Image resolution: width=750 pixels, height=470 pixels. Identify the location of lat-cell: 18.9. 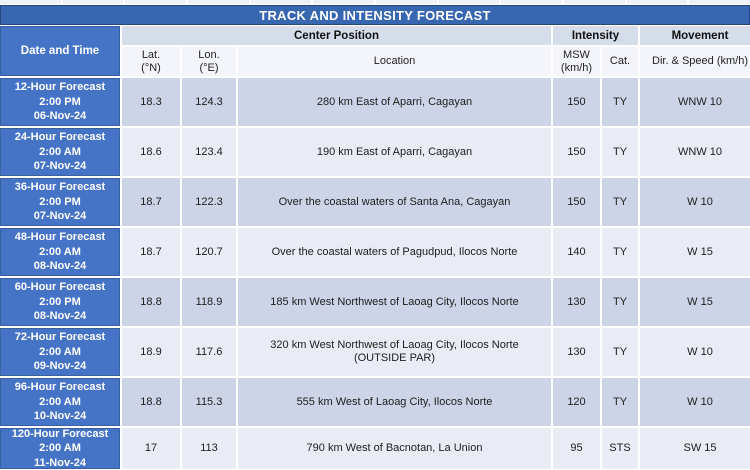
(151, 352).